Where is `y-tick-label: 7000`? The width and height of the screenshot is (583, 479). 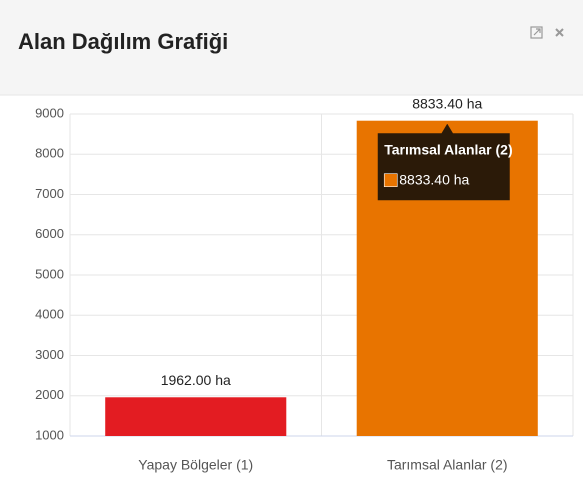 y-tick-label: 7000 is located at coordinates (49, 193).